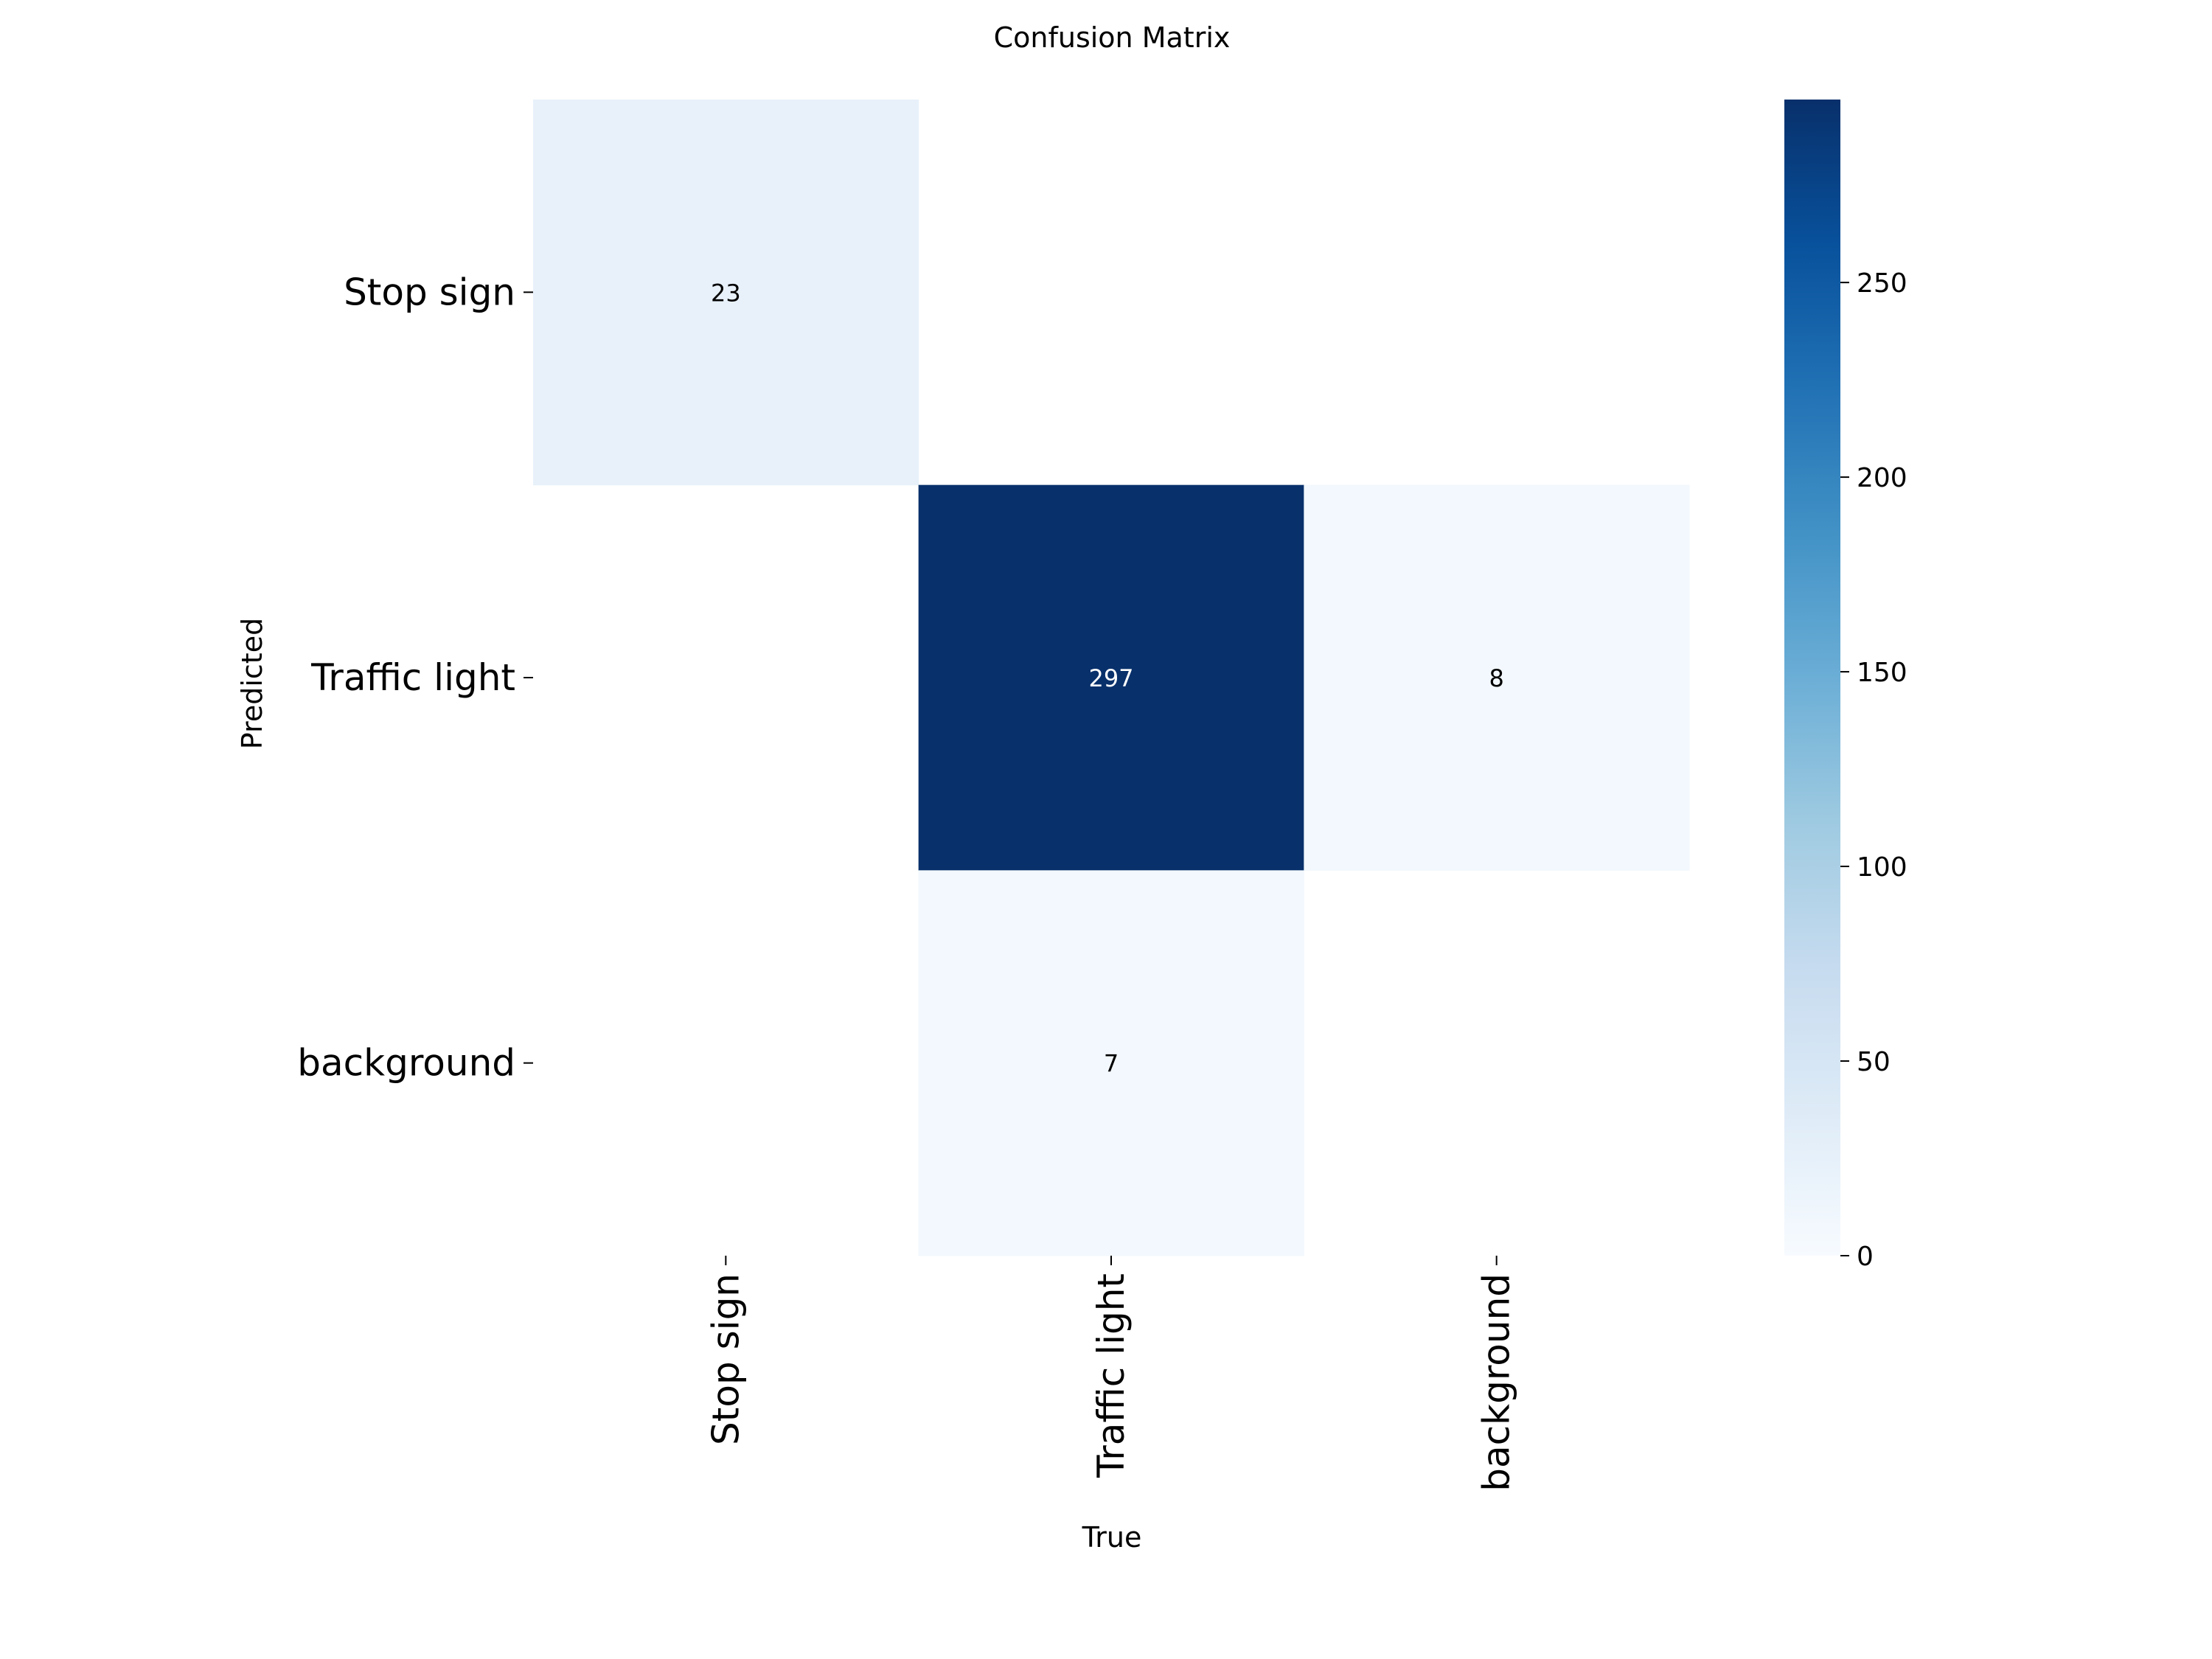 This screenshot has width=2212, height=1659. I want to click on x-tick-label: background, so click(1496, 1382).